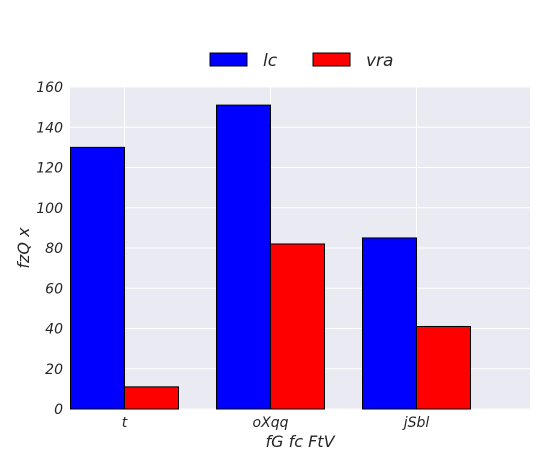 Image resolution: width=546 pixels, height=473 pixels. Describe the element at coordinates (58, 410) in the screenshot. I see `y-tick-label: 0` at that location.